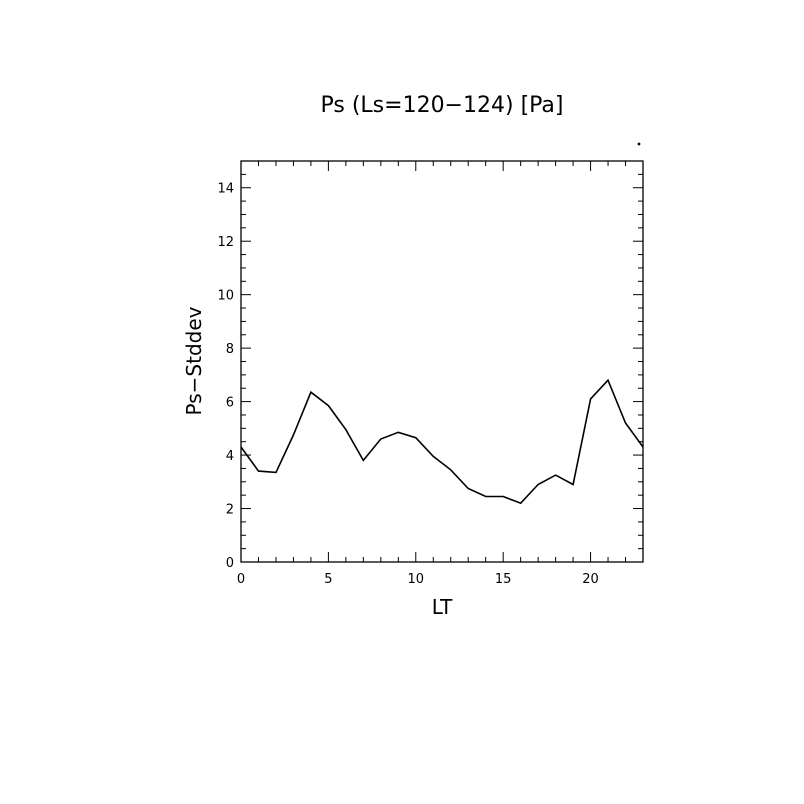 The image size is (804, 804). What do you see at coordinates (230, 563) in the screenshot?
I see `y-tick-label: 0` at bounding box center [230, 563].